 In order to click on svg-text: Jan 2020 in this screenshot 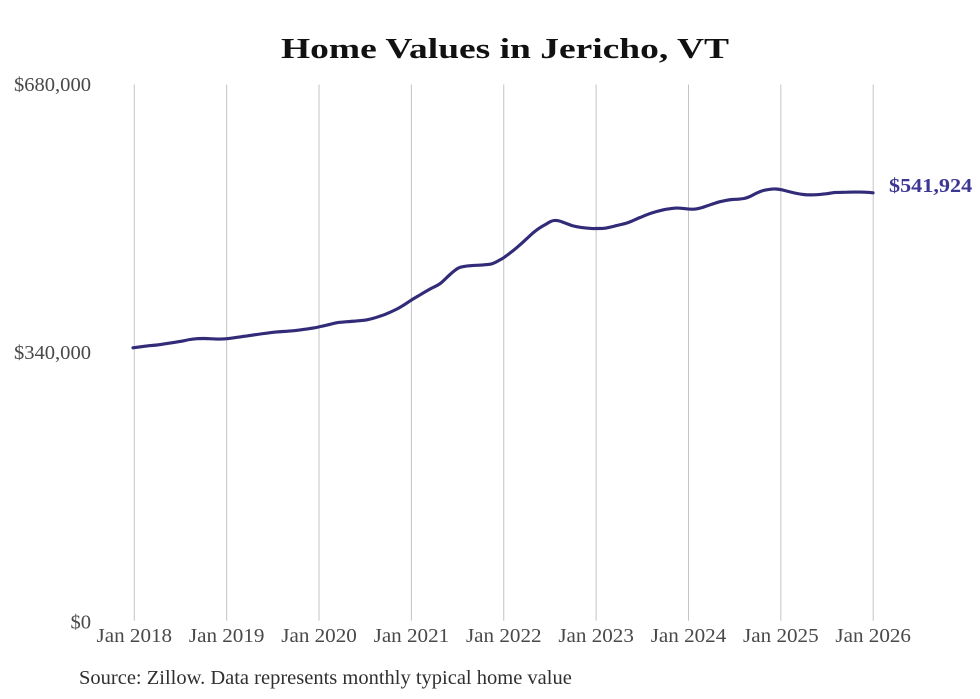, I will do `click(319, 635)`.